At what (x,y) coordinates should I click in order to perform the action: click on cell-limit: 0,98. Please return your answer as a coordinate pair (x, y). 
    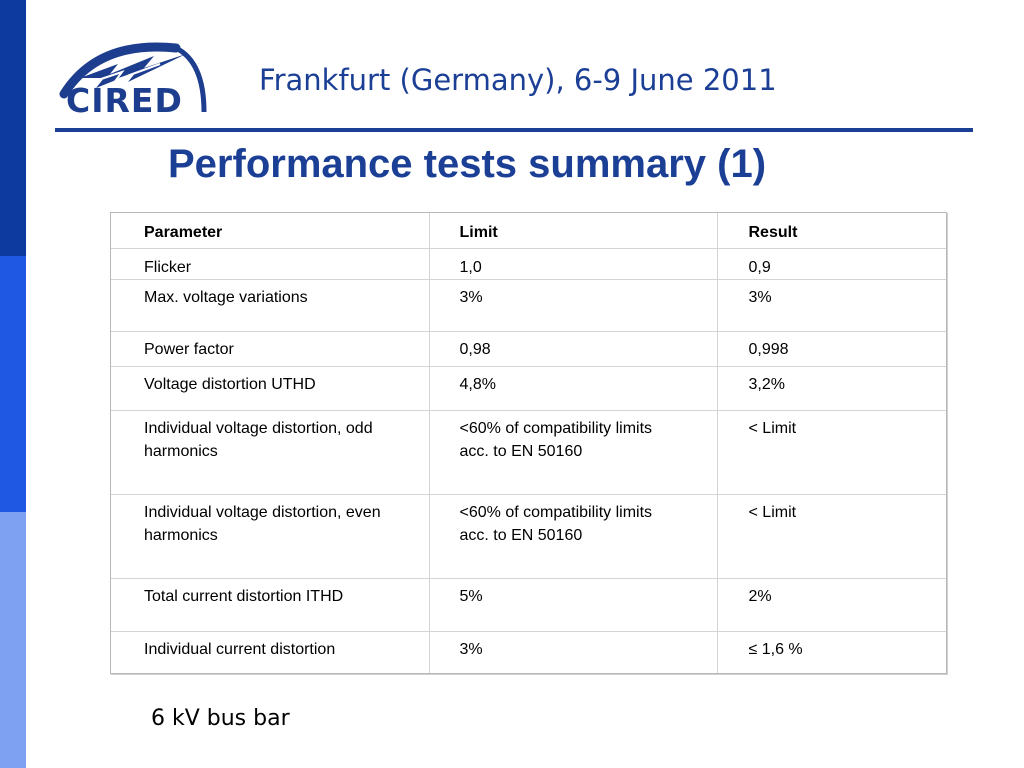
    Looking at the image, I should click on (572, 349).